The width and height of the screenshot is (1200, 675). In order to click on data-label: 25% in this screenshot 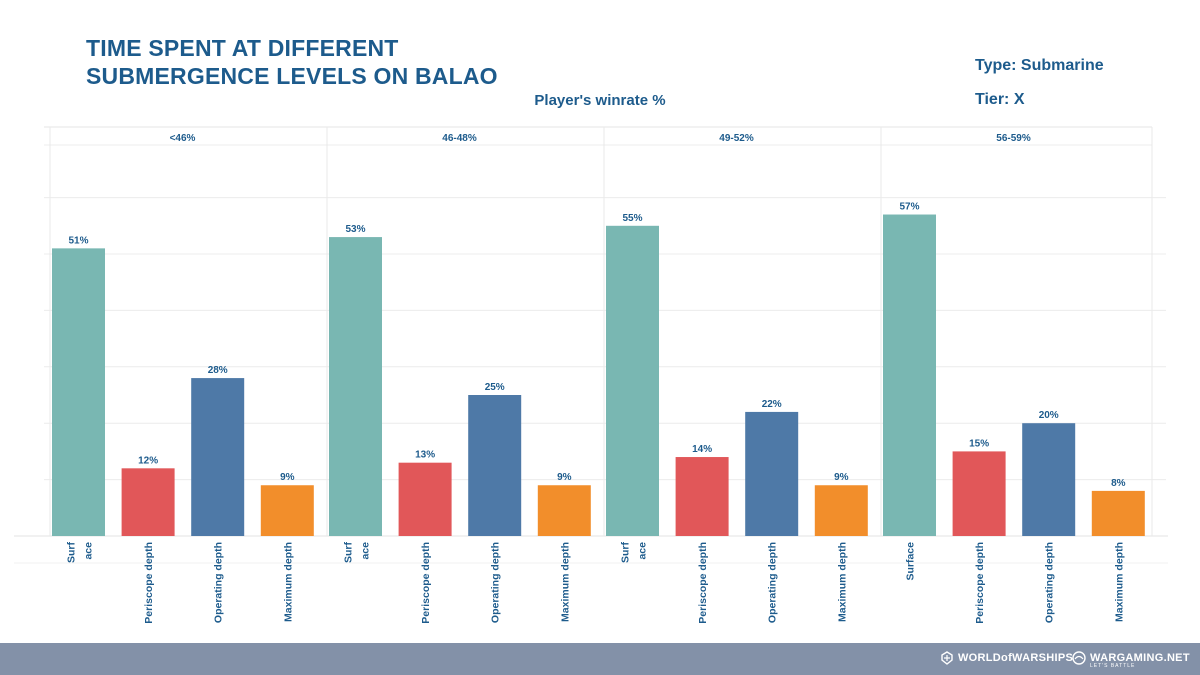, I will do `click(495, 387)`.